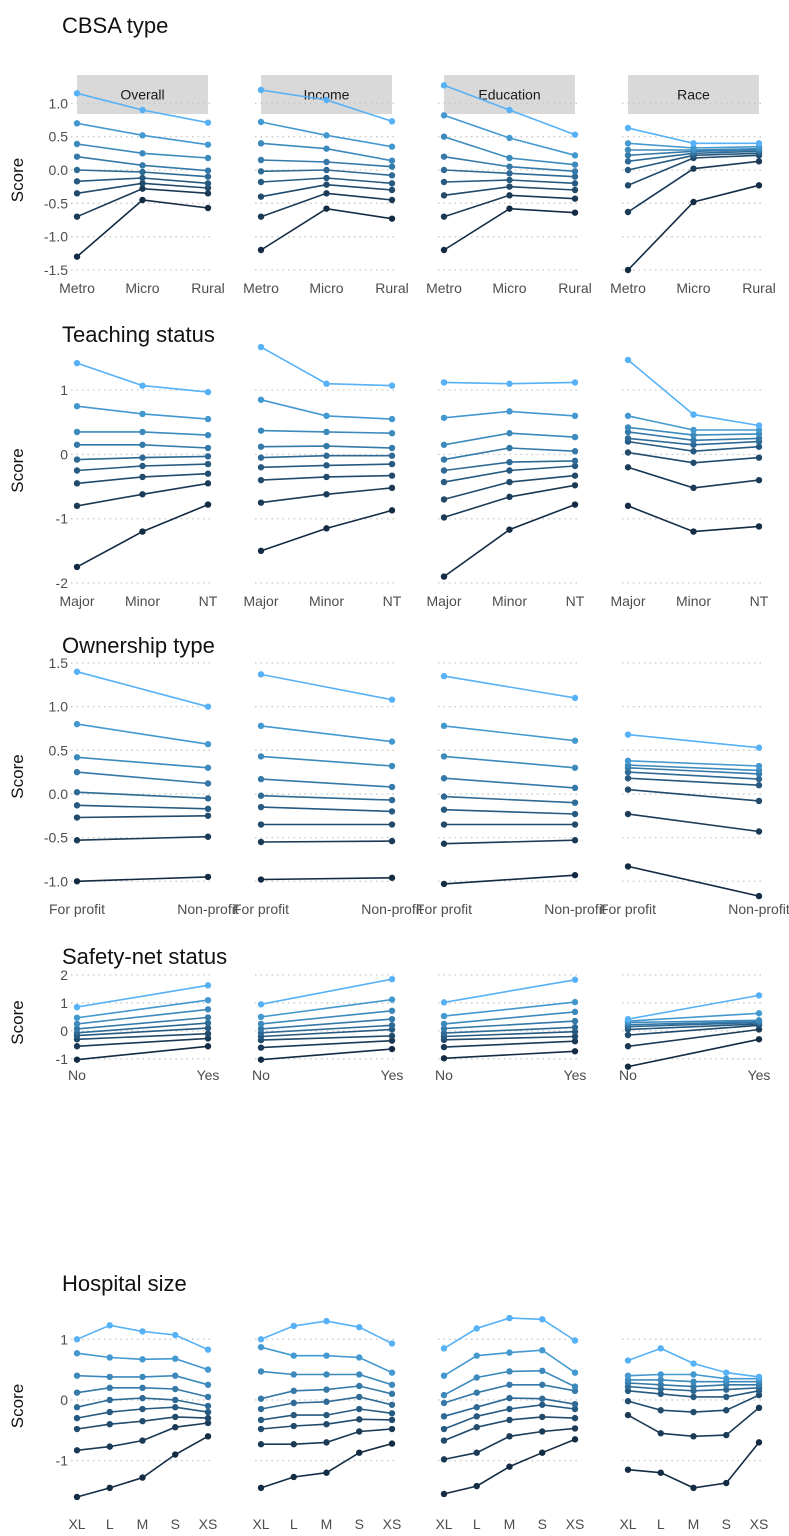  Describe the element at coordinates (175, 1524) in the screenshot. I see `x-tick-label: S` at that location.